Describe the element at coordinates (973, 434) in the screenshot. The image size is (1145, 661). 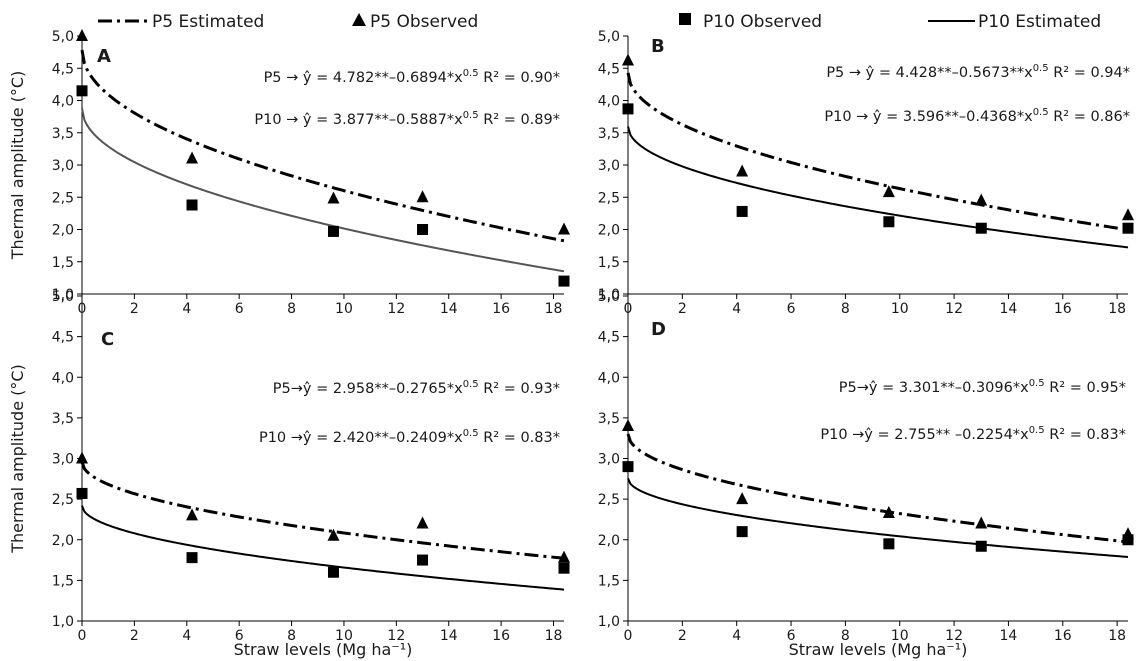
I see `p10-equation: P10 →ŷ = 2.755** –0.2254*x0.5 R² = 0.83*` at that location.